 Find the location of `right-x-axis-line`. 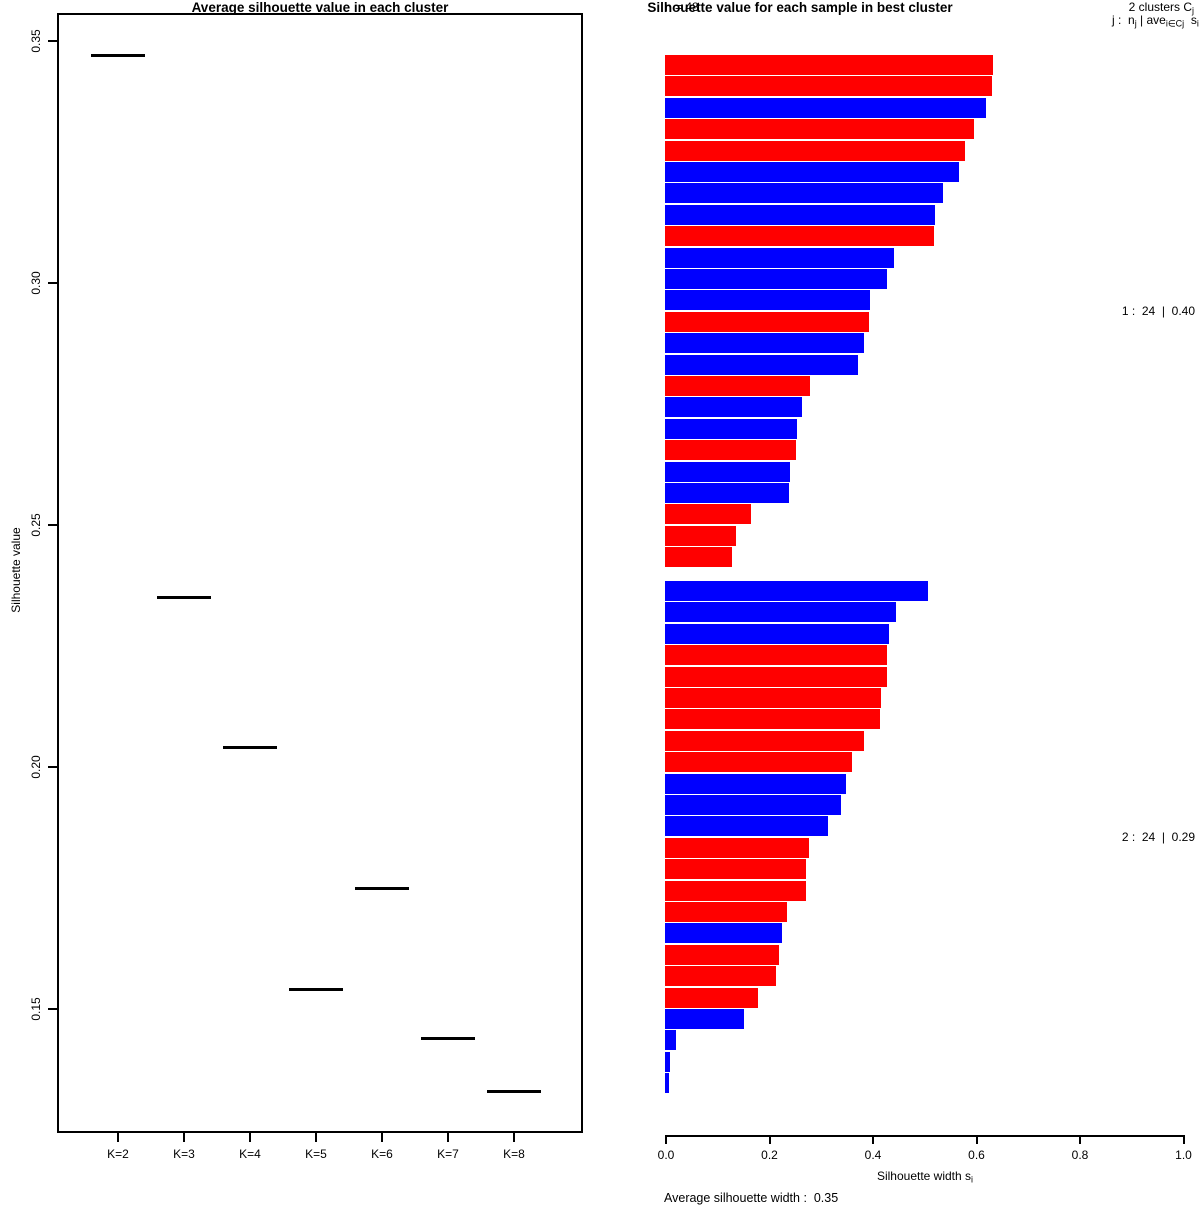

right-x-axis-line is located at coordinates (924, 1136).